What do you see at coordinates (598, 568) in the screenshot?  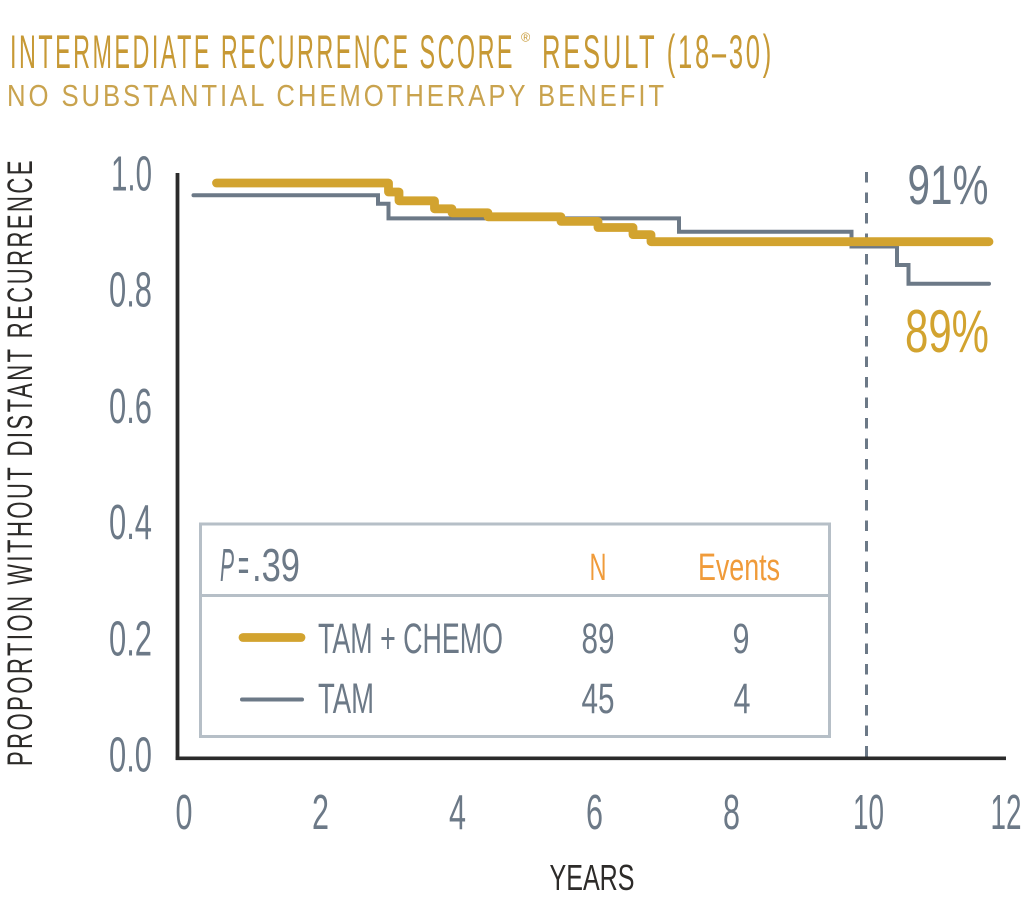 I see `svg-text: N` at bounding box center [598, 568].